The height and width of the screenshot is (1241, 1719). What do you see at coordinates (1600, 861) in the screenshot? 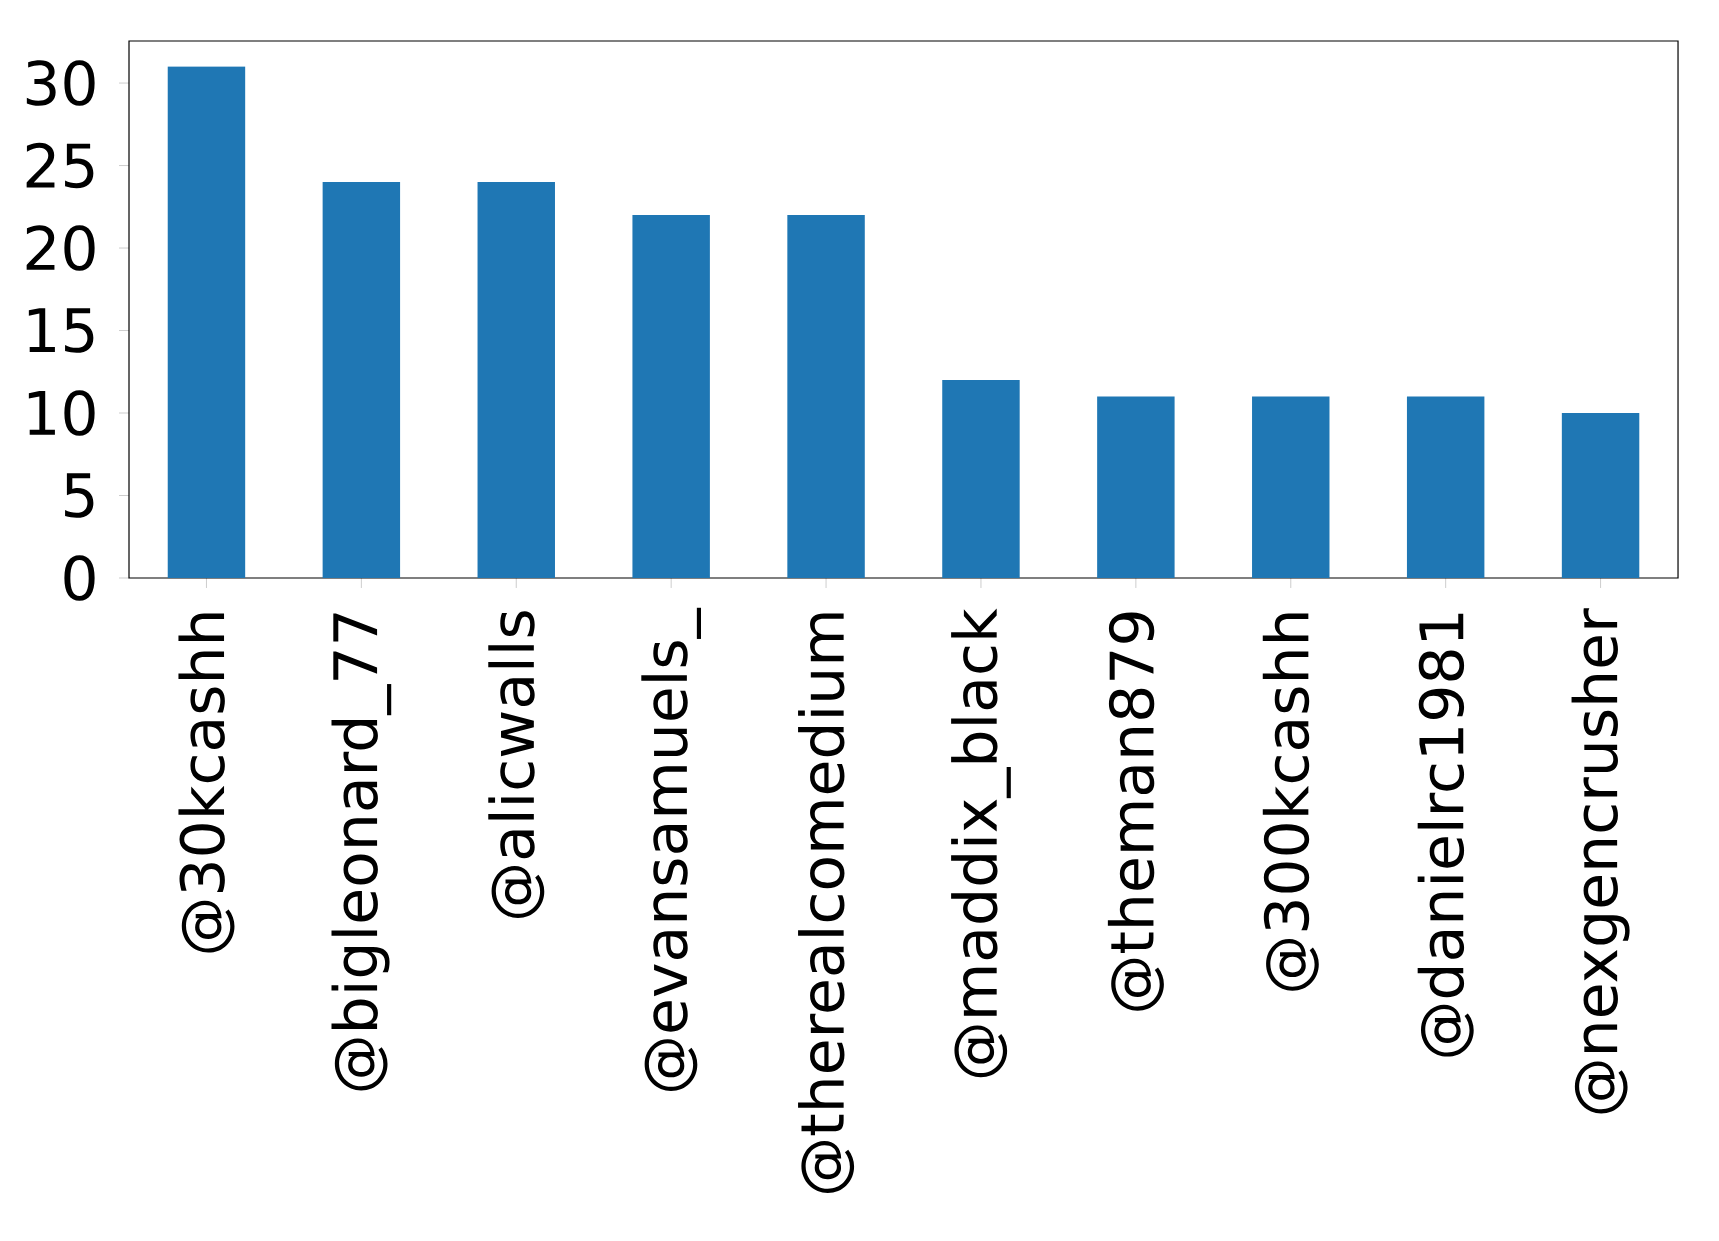
I see `x-tick-label: @nexgencrusher` at bounding box center [1600, 861].